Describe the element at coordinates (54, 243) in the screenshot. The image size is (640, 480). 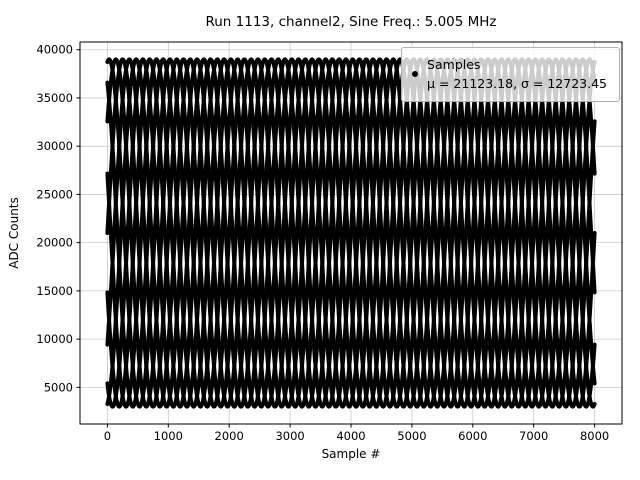
I see `y-tick-label: 20000` at that location.